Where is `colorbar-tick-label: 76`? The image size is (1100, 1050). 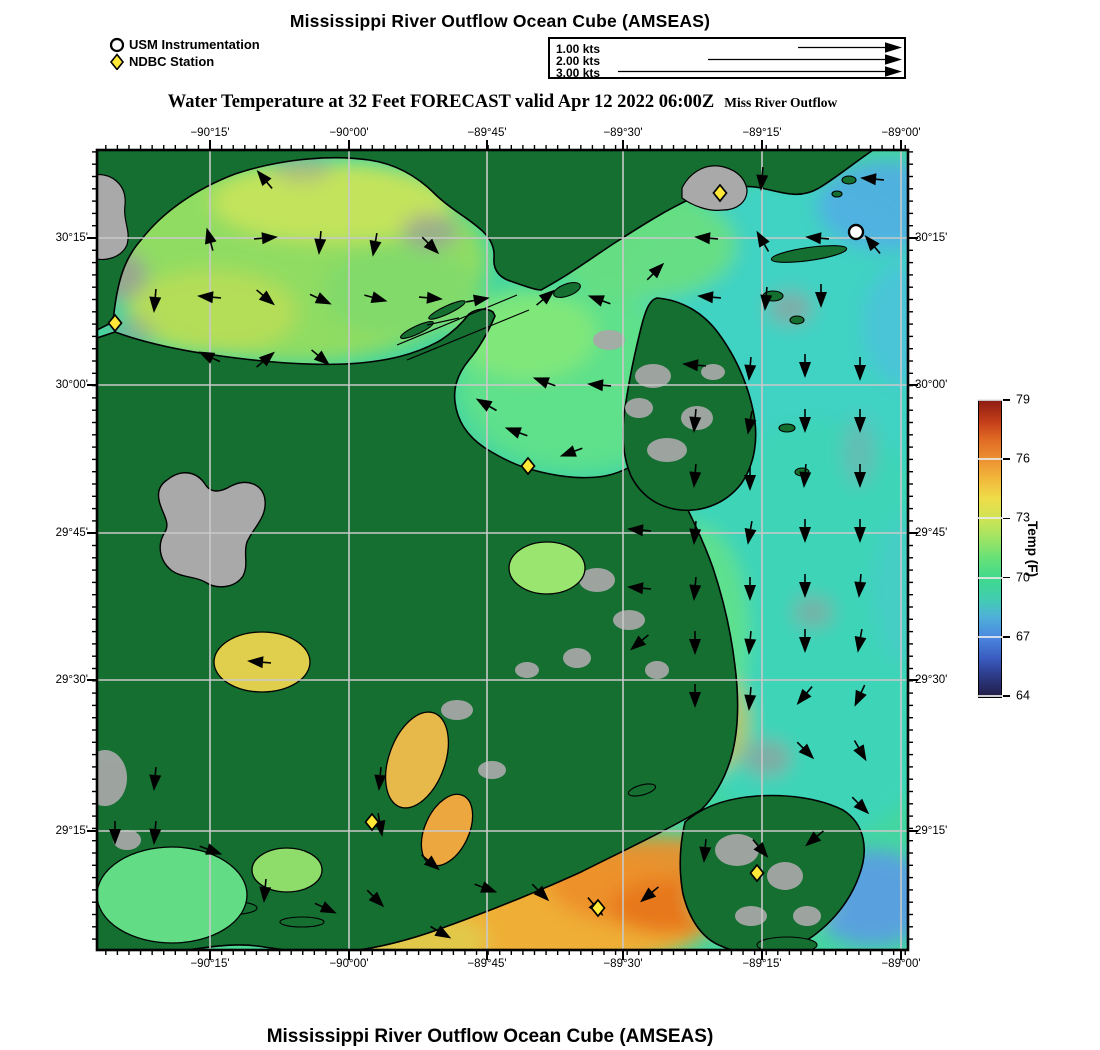
colorbar-tick-label: 76 is located at coordinates (1023, 458).